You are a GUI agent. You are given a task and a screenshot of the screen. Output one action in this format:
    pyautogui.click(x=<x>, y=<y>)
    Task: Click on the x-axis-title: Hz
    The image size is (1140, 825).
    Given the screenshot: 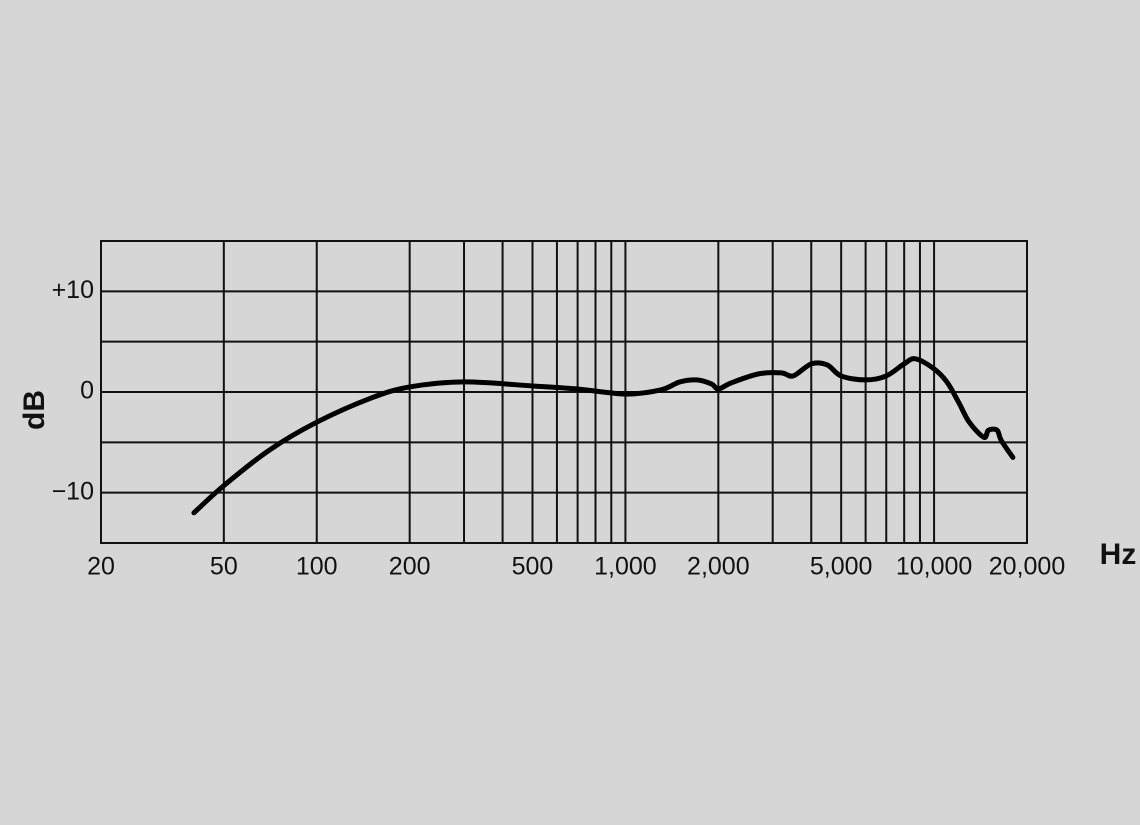 What is the action you would take?
    pyautogui.click(x=1118, y=554)
    